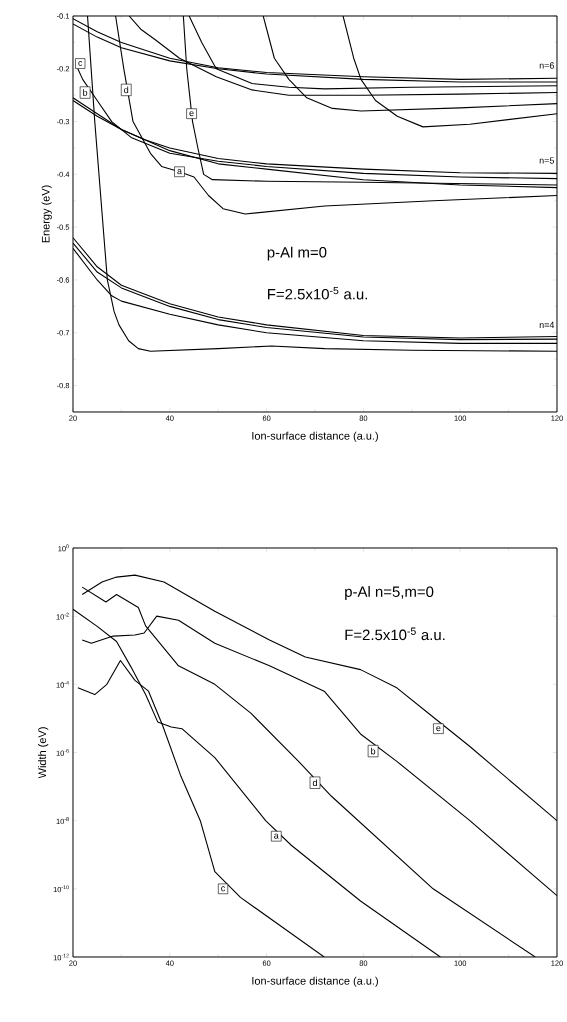 Image resolution: width=567 pixels, height=1022 pixels. What do you see at coordinates (46, 214) in the screenshot?
I see `y-axis-title: Energy (eV)` at bounding box center [46, 214].